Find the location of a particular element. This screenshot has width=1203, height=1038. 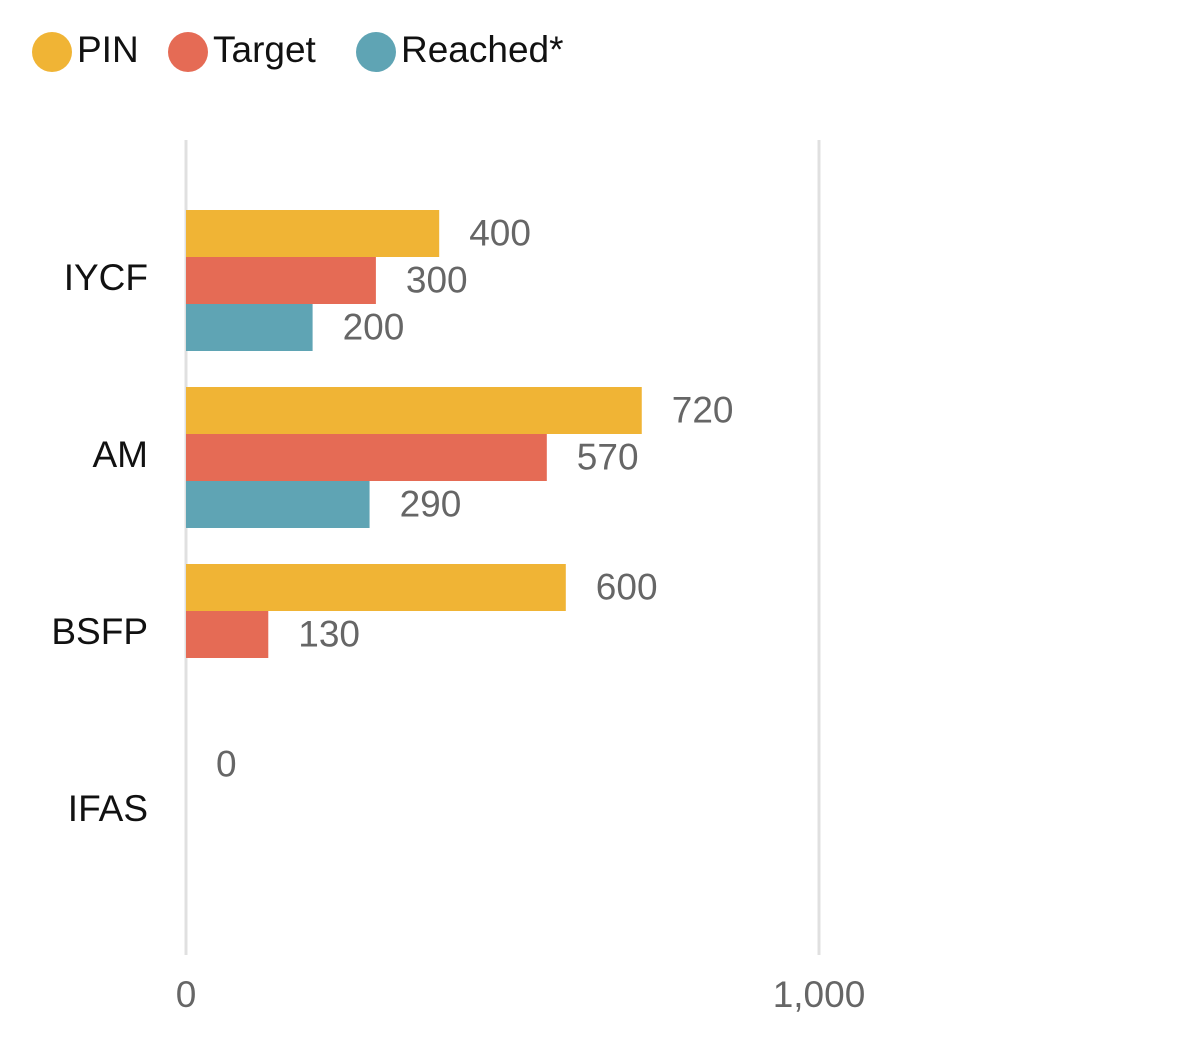

value-label: 400 is located at coordinates (500, 232).